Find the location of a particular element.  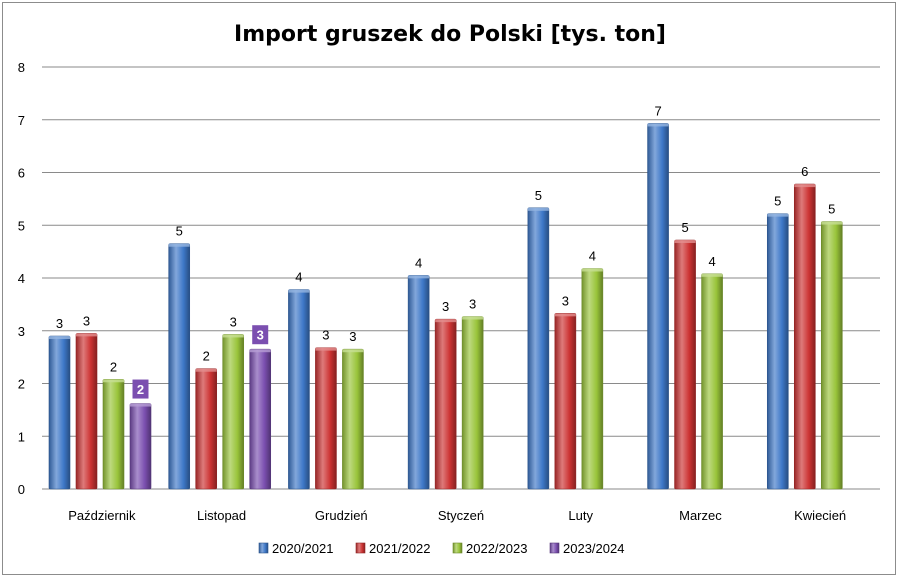

legend: 2020/2021 2021/2022 2022/2023 2023/2024 is located at coordinates (441, 548).